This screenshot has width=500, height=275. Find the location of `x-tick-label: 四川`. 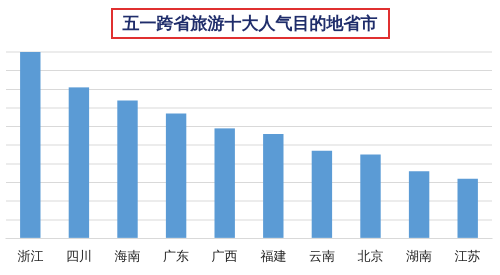

x-tick-label: 四川 is located at coordinates (79, 257).